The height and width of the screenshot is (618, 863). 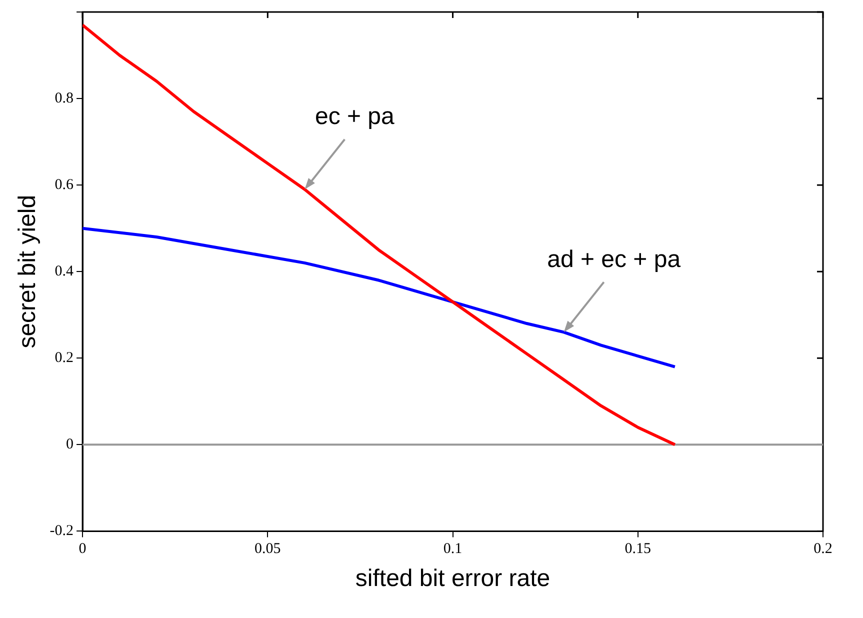 What do you see at coordinates (28, 271) in the screenshot?
I see `y-axis-title: secret bit yield` at bounding box center [28, 271].